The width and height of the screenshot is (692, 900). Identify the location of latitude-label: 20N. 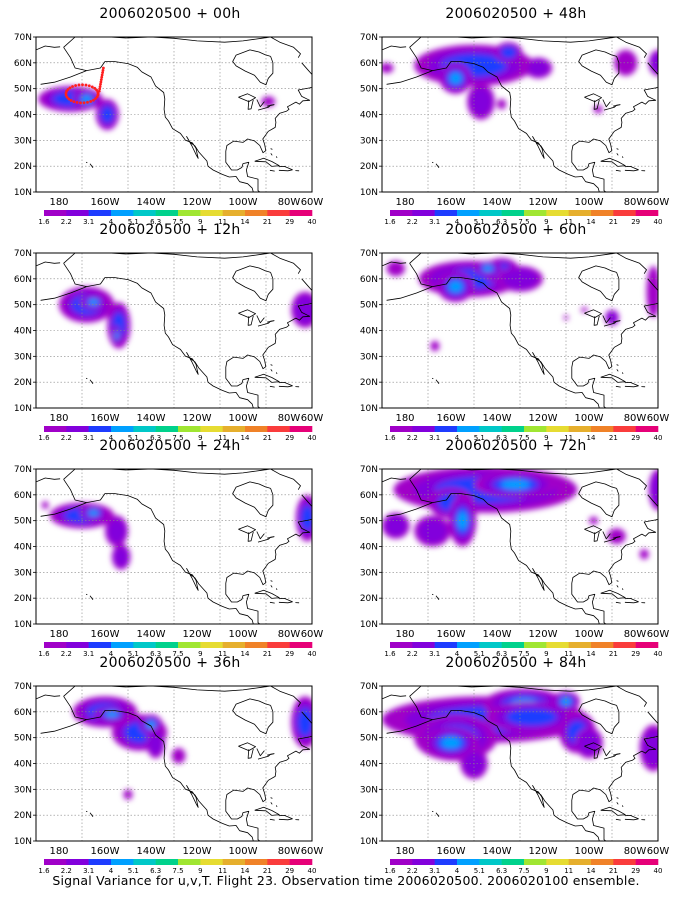
(369, 167).